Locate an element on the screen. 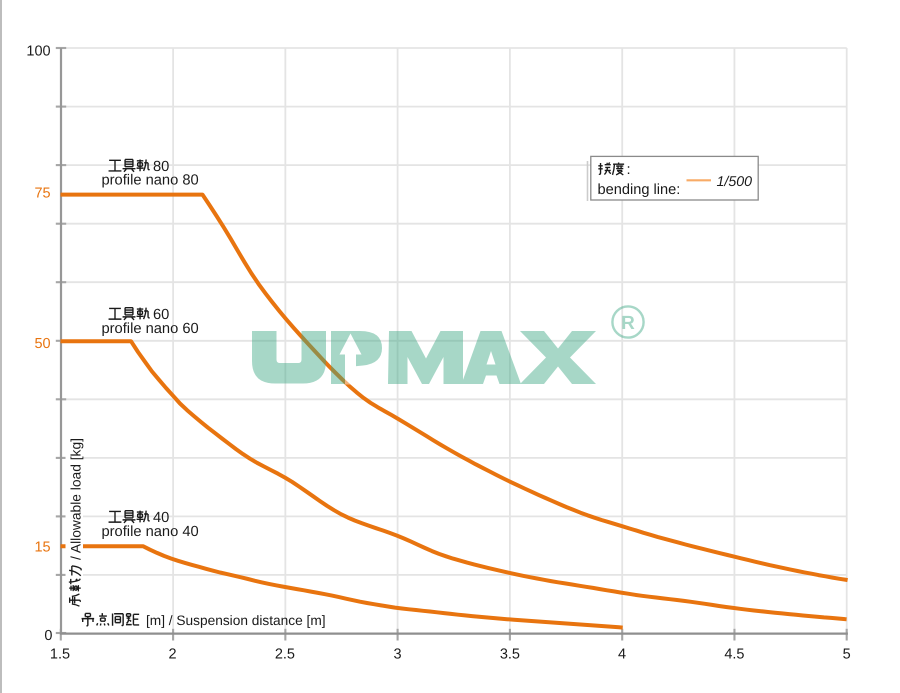  svg-text: R is located at coordinates (628, 323).